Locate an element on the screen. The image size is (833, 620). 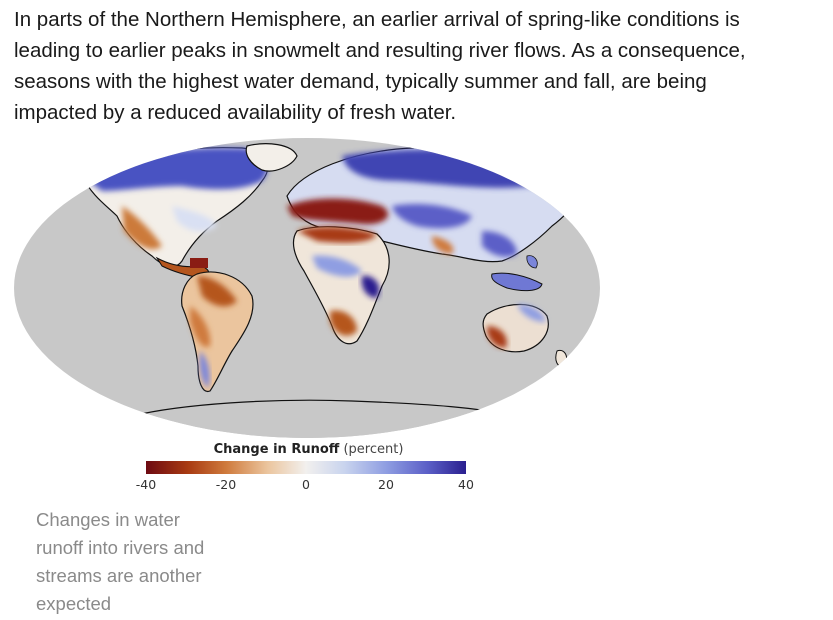
caption-line: Changes in water is located at coordinates (108, 519).